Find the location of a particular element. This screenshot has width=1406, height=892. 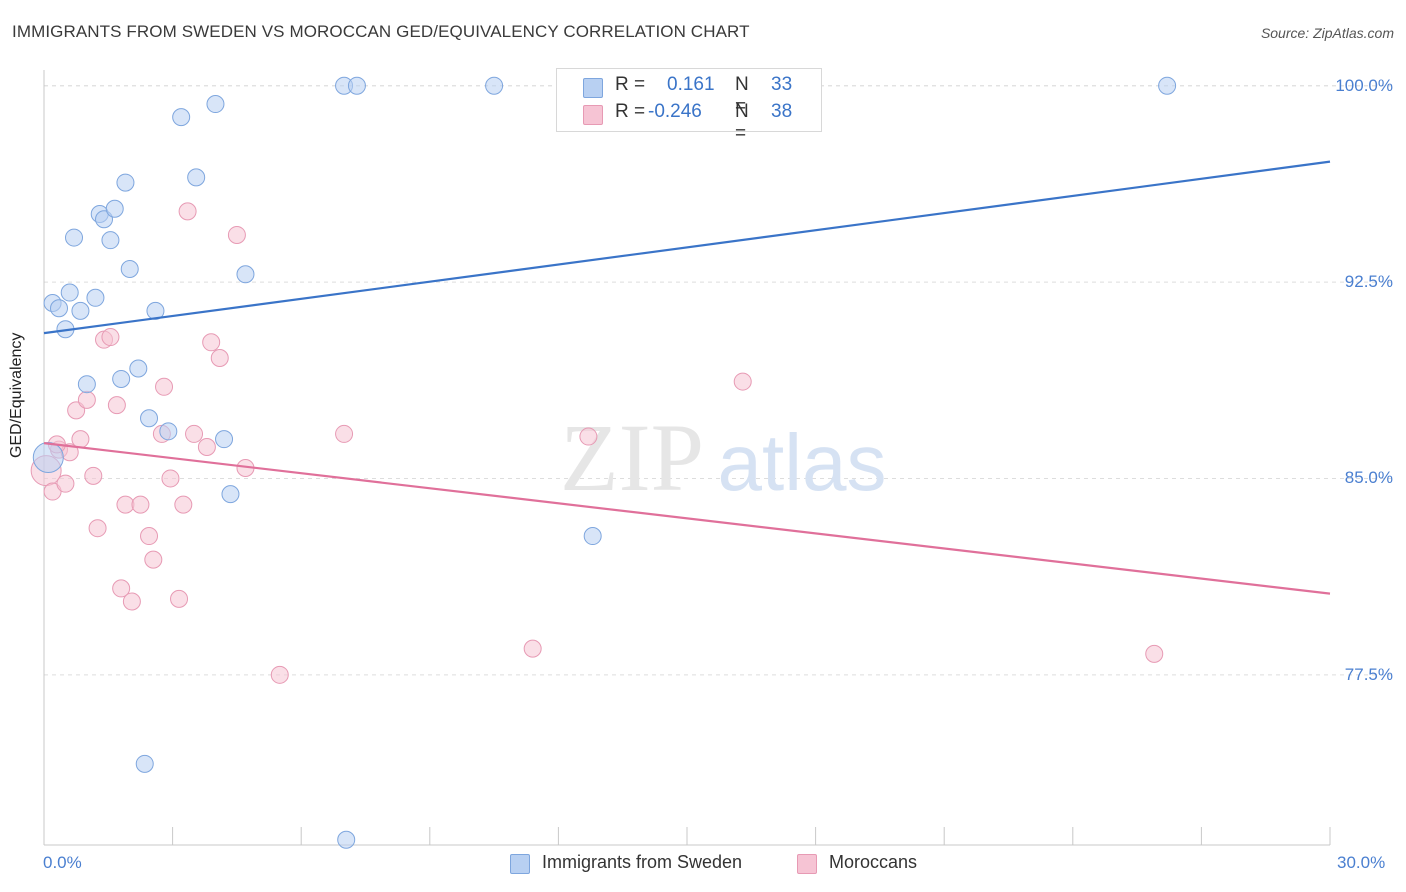

chart-source: Source: ZipAtlas.com is located at coordinates (1327, 33).